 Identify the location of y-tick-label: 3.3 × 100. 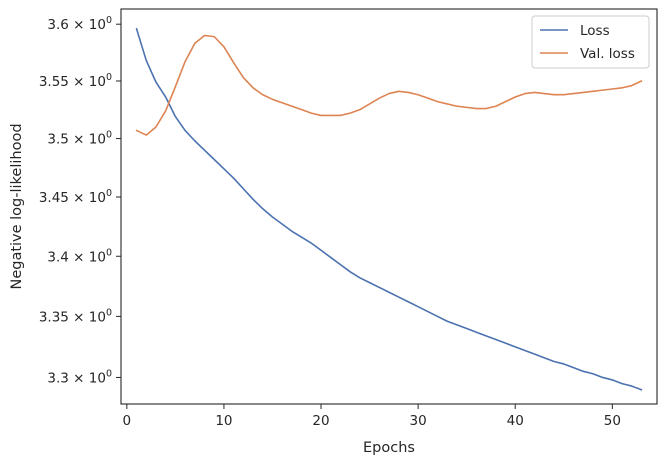
(79, 377).